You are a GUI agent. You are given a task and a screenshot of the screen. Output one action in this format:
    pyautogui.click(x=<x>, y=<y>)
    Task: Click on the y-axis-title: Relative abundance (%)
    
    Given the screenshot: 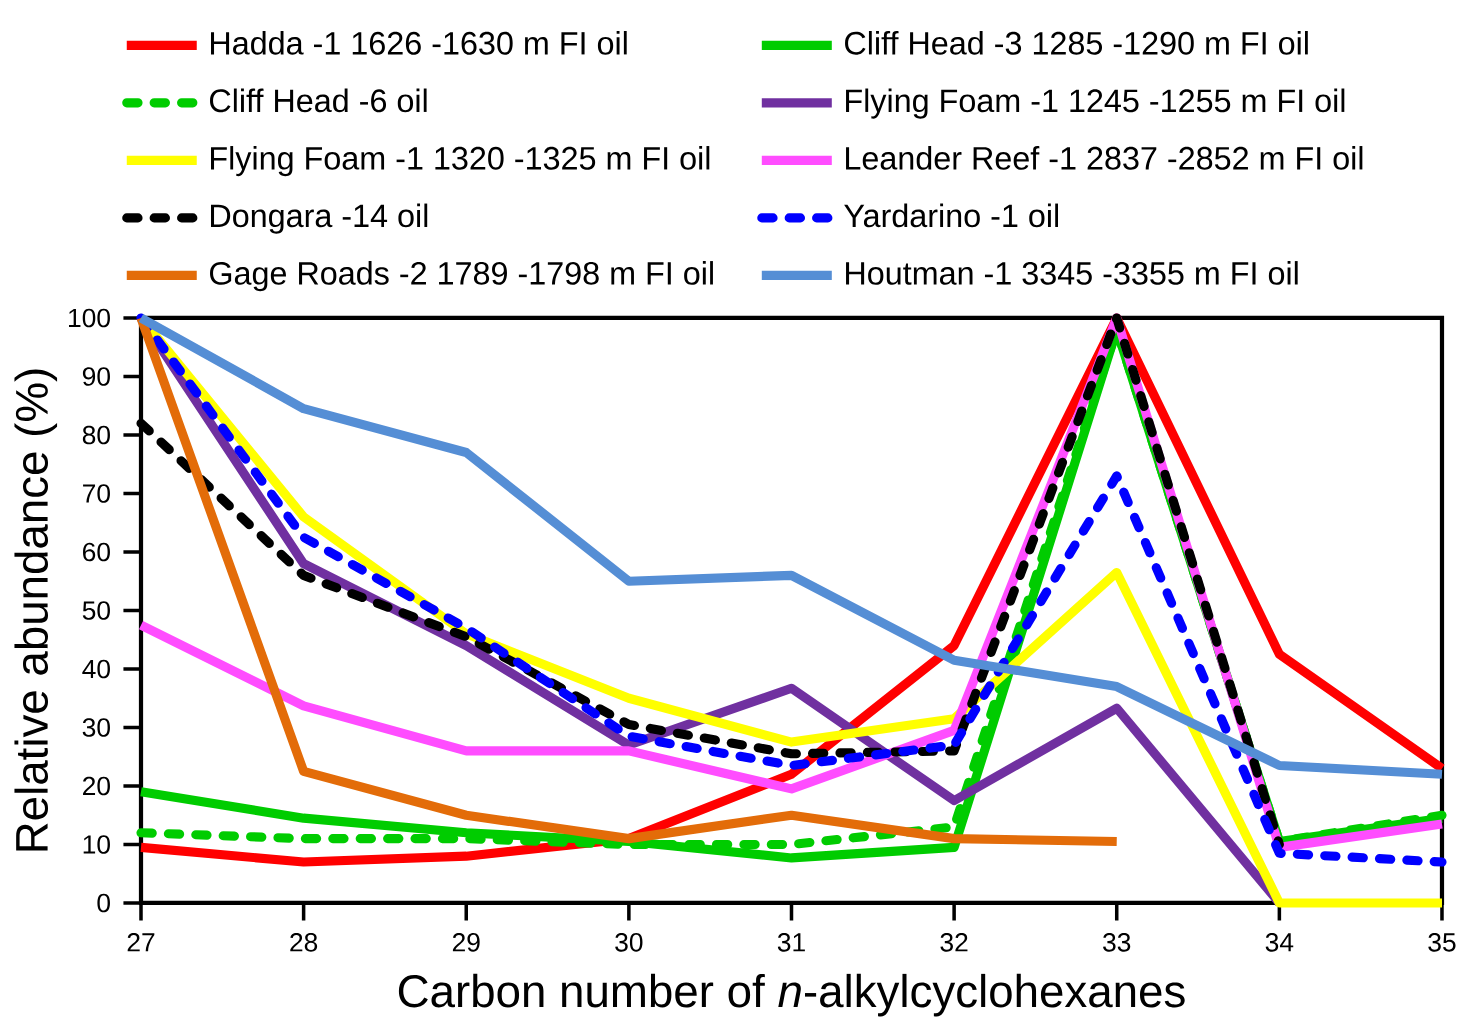 What is the action you would take?
    pyautogui.click(x=36, y=610)
    